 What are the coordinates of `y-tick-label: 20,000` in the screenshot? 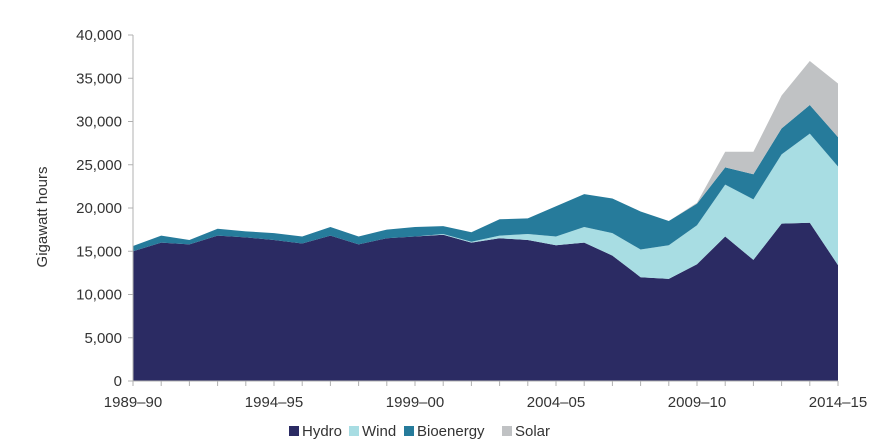 It's located at (99, 208).